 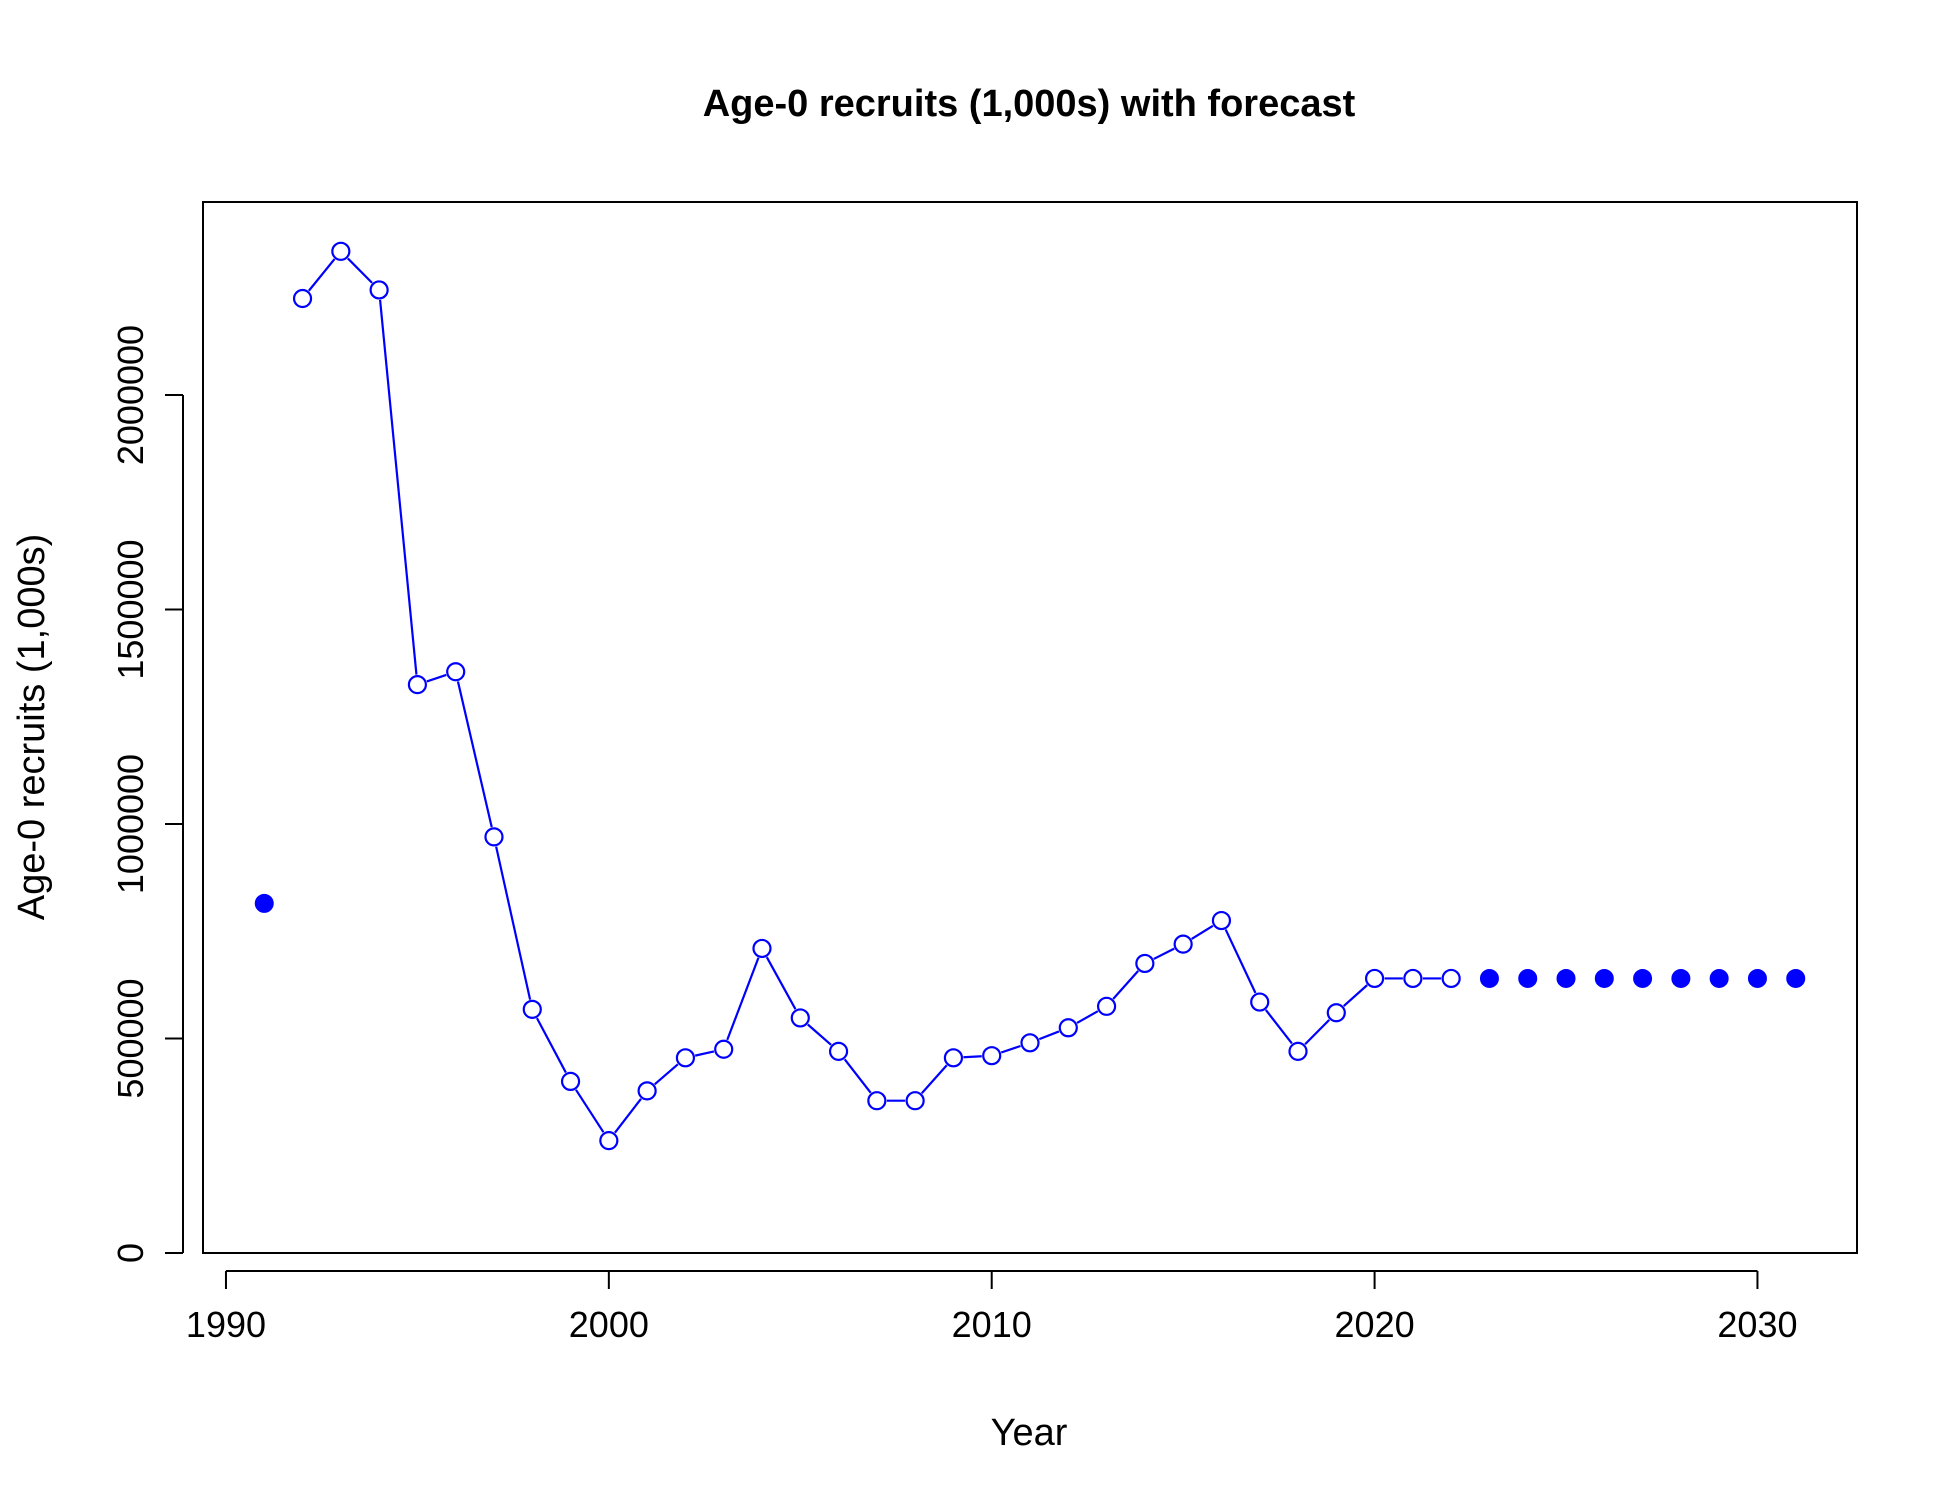 I want to click on x-tick-label: 2020, so click(x=1375, y=1324).